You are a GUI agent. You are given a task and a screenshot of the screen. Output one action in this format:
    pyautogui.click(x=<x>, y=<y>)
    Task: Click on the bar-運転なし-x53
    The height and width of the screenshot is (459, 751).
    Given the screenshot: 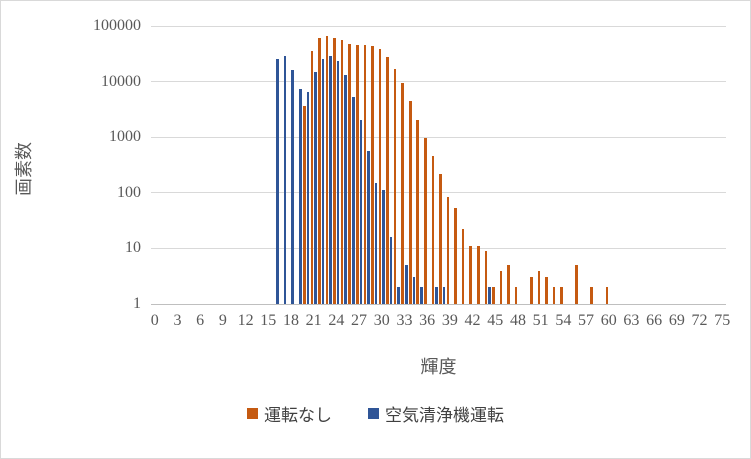 What is the action you would take?
    pyautogui.click(x=554, y=295)
    